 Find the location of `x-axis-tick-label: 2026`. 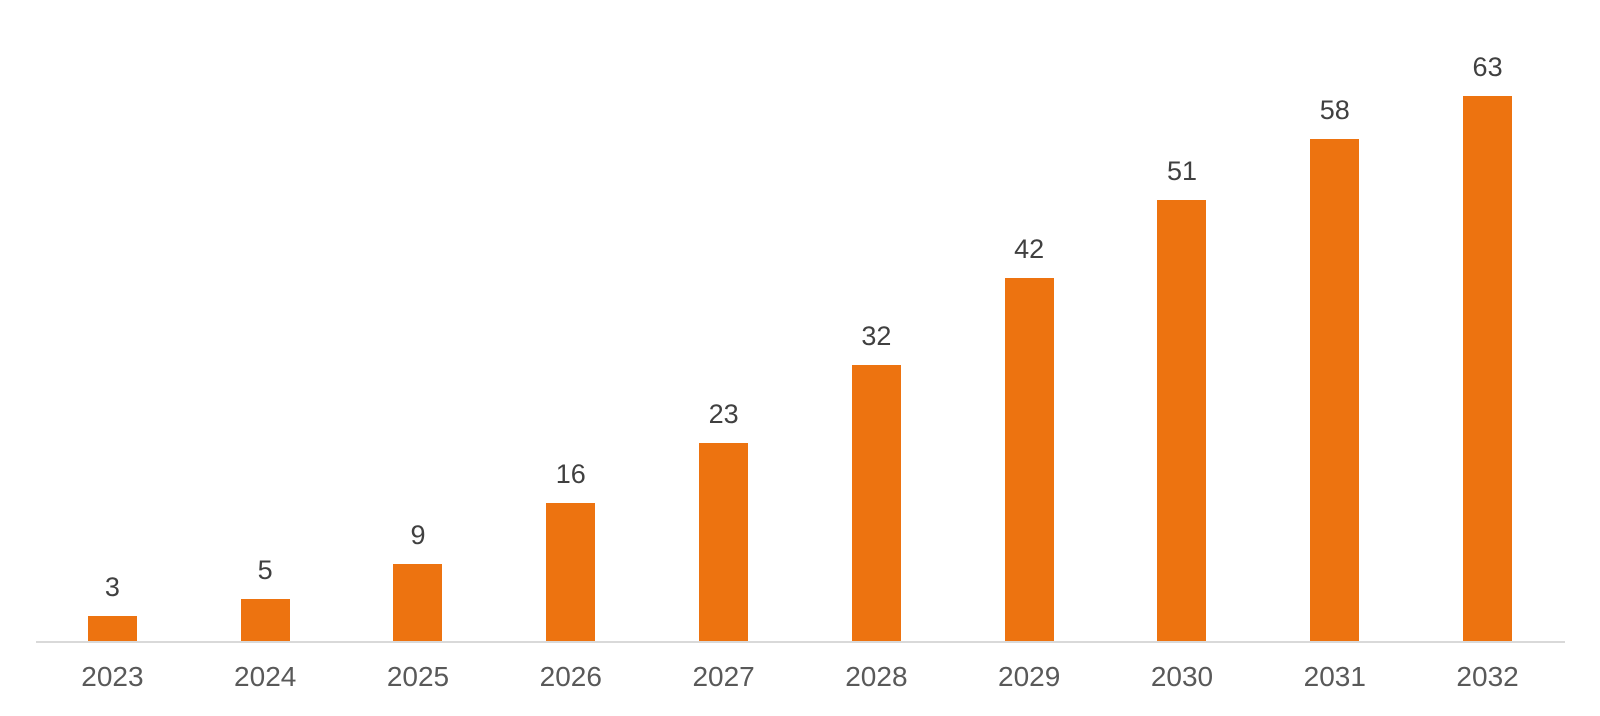

x-axis-tick-label: 2026 is located at coordinates (570, 676).